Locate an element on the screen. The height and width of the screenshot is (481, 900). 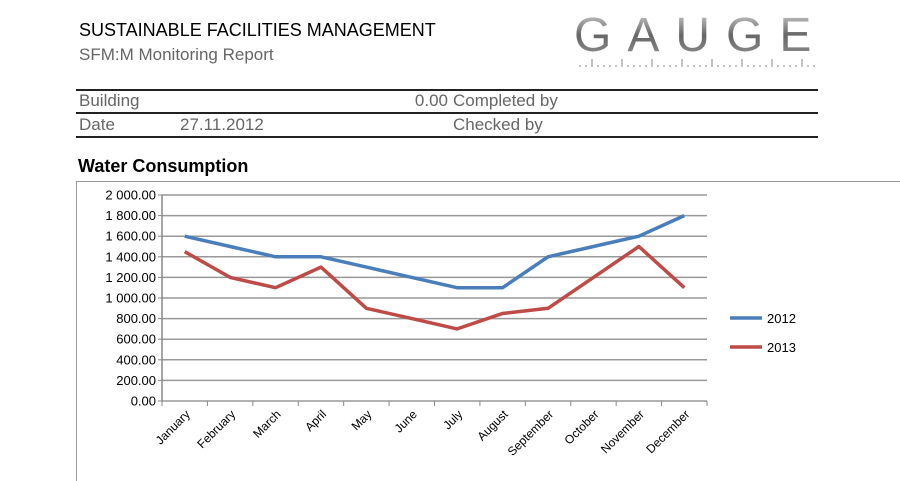
x-tick-label: August is located at coordinates (492, 425).